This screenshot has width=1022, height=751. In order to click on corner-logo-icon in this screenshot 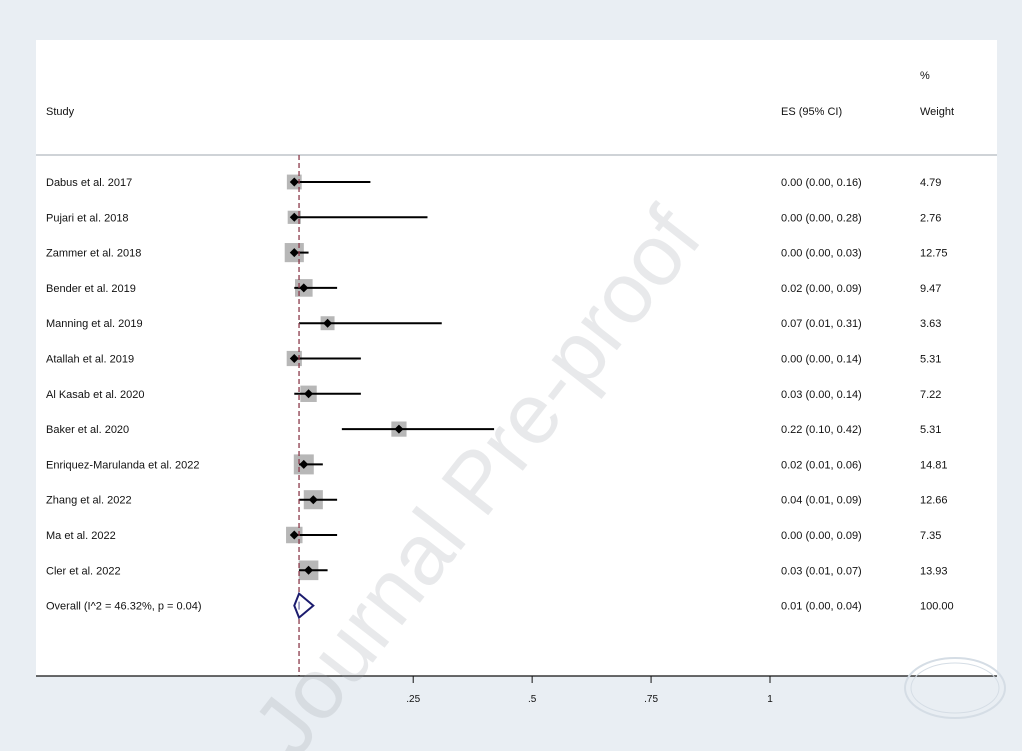, I will do `click(955, 688)`.